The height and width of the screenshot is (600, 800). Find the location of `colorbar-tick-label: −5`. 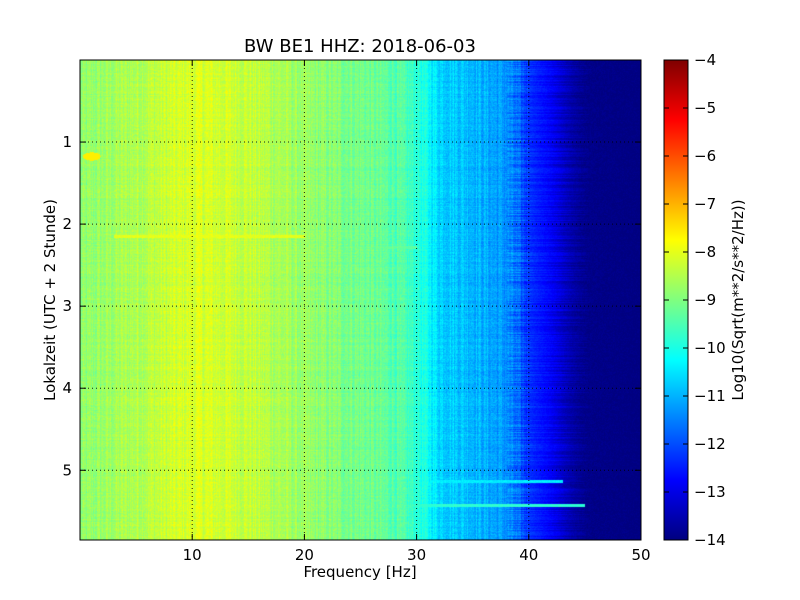

colorbar-tick-label: −5 is located at coordinates (705, 108).